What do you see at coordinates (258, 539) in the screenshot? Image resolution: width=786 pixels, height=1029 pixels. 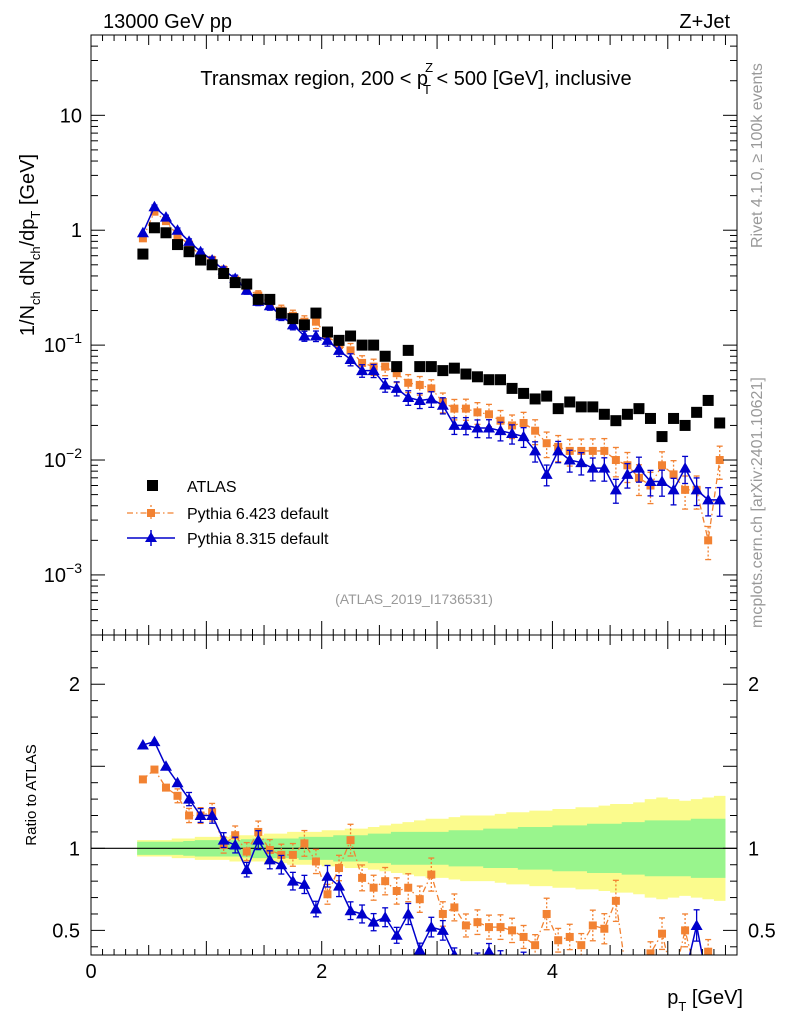 I see `legend-label-pythia8: Pythia 8.315 default` at bounding box center [258, 539].